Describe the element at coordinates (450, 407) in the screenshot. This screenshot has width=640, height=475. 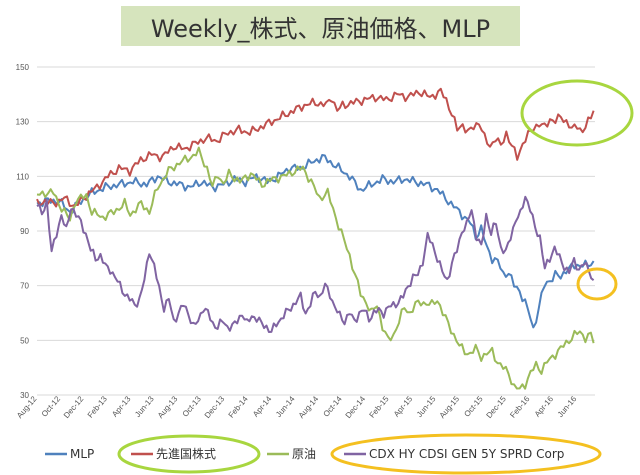
I see `x-tick-label: Aug-15` at that location.